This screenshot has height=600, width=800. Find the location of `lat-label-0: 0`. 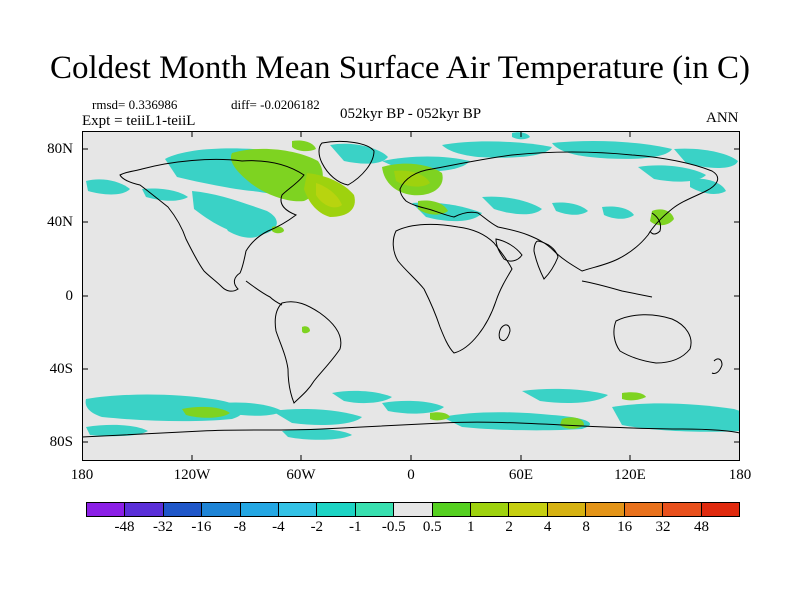

lat-label-0: 0 is located at coordinates (69, 296).